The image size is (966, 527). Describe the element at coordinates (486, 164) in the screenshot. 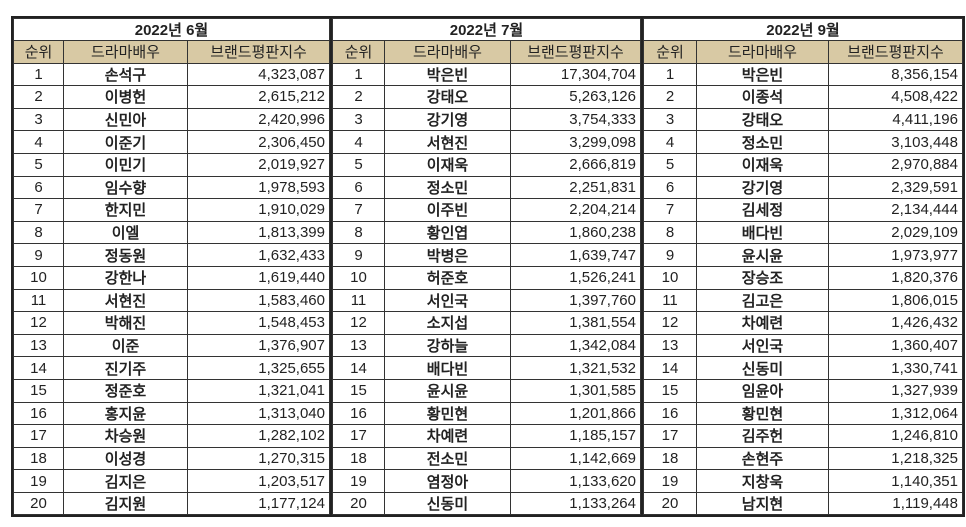

I see `table-row: 5 이재욱 2,666,819` at that location.